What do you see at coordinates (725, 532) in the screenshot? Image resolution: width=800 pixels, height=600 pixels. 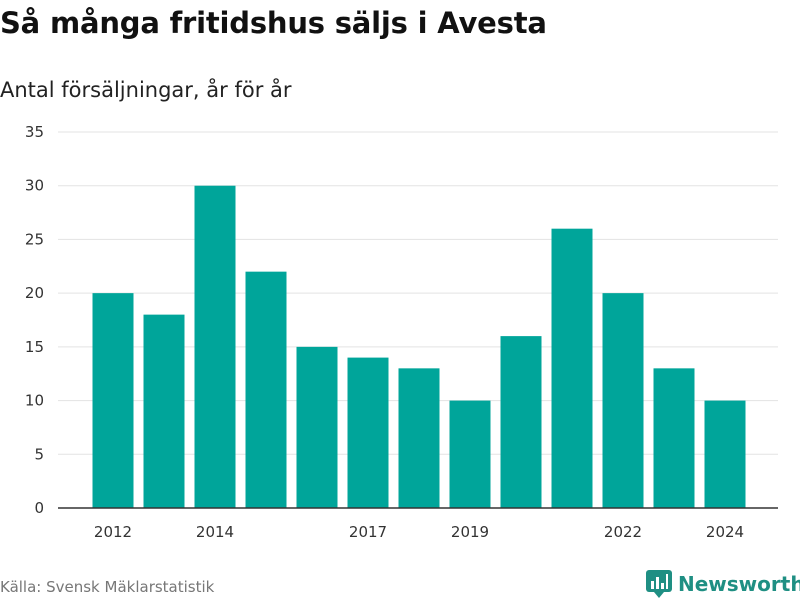 I see `x-tick-label-2024: 2024` at bounding box center [725, 532].